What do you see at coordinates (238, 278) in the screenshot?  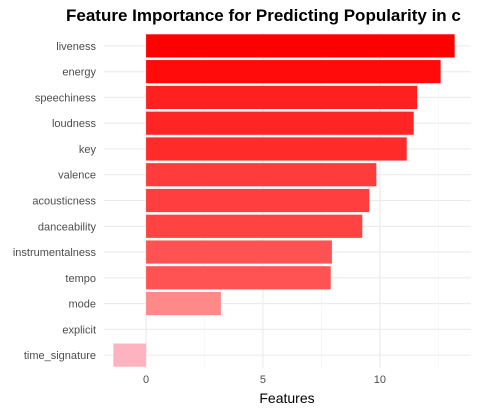 I see `bar-tempo` at bounding box center [238, 278].